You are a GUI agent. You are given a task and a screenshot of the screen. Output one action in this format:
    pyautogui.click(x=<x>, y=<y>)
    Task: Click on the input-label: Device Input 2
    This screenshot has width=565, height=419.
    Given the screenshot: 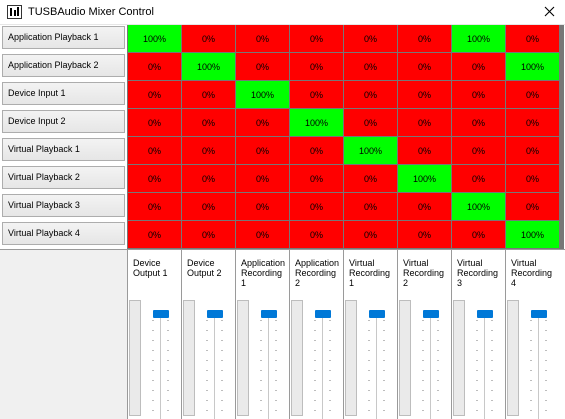 What is the action you would take?
    pyautogui.click(x=63, y=121)
    